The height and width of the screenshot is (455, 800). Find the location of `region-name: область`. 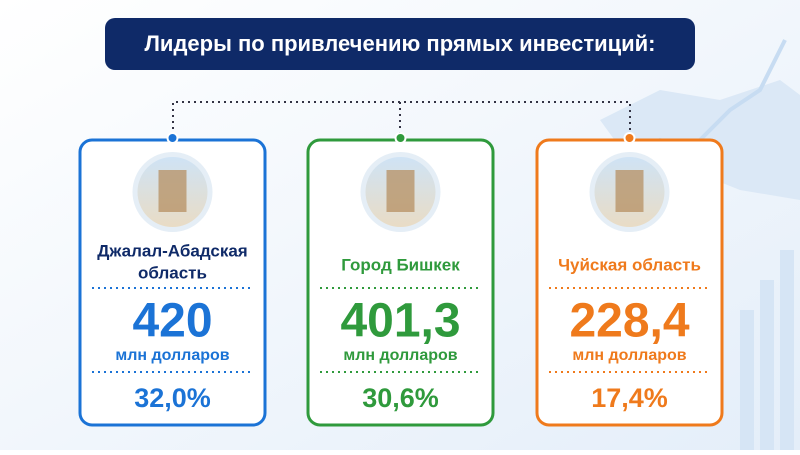

region-name: область is located at coordinates (172, 272).